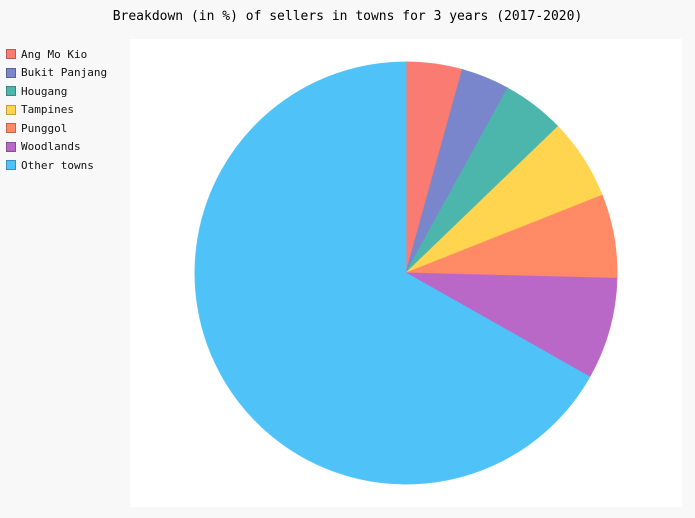 This screenshot has height=518, width=695. What do you see at coordinates (44, 91) in the screenshot?
I see `legend-label: Hougang` at bounding box center [44, 91].